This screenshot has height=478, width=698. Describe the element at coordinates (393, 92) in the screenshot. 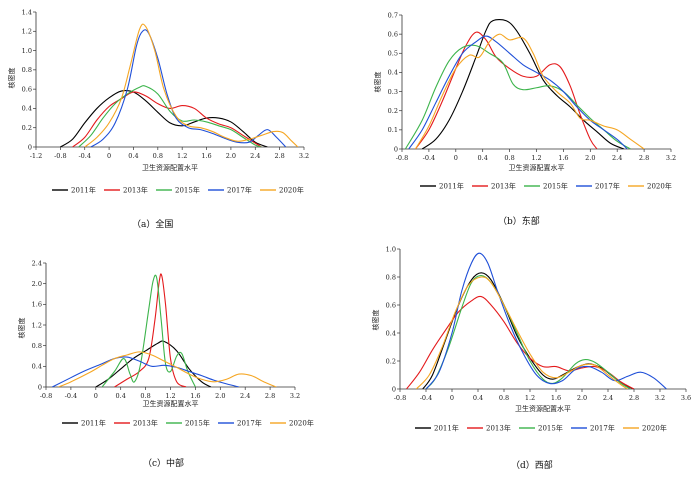

I see `y-tick-label: 0.3` at that location.